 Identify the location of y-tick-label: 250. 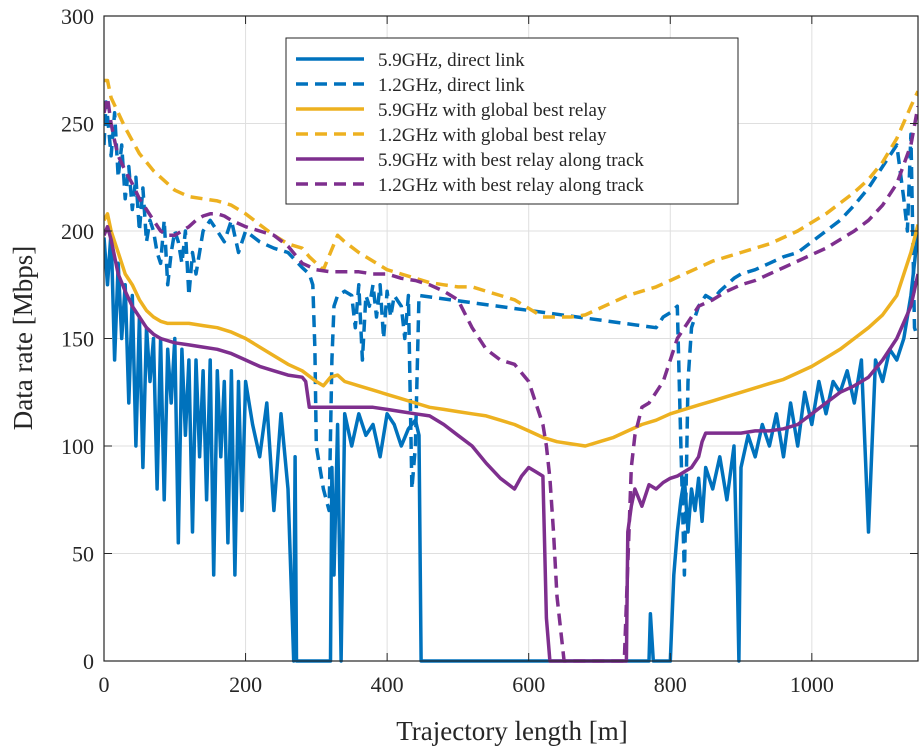
(77, 124).